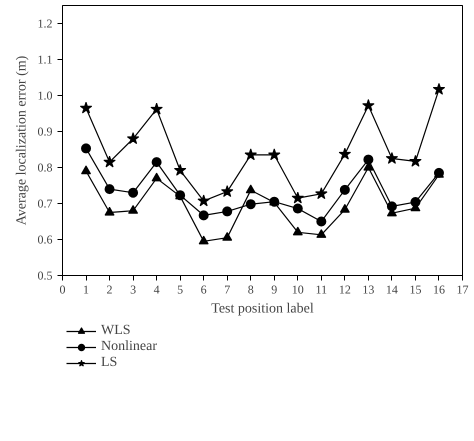  What do you see at coordinates (45, 275) in the screenshot?
I see `y-tick-label: 0.5` at bounding box center [45, 275].